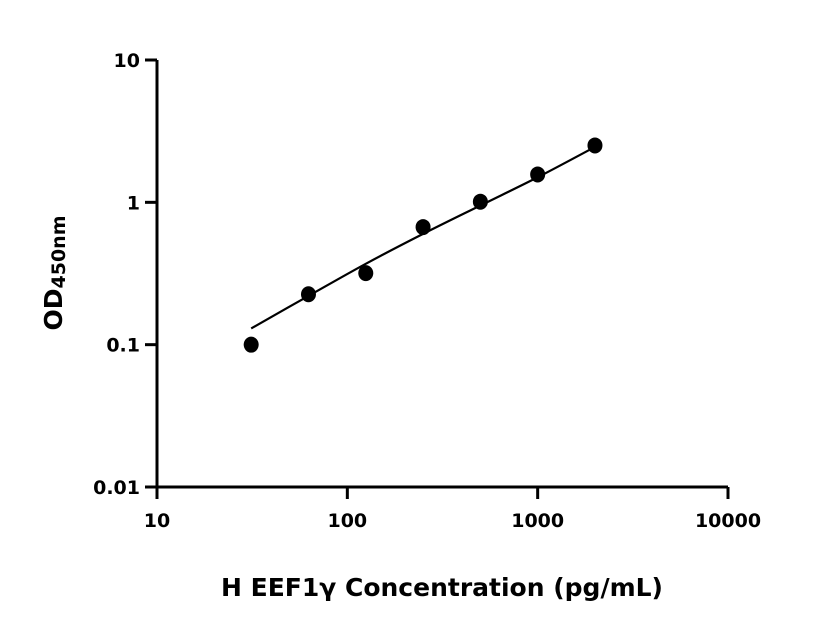  I want to click on x-tick-labels: 10 100 1000 10000, so click(452, 521).